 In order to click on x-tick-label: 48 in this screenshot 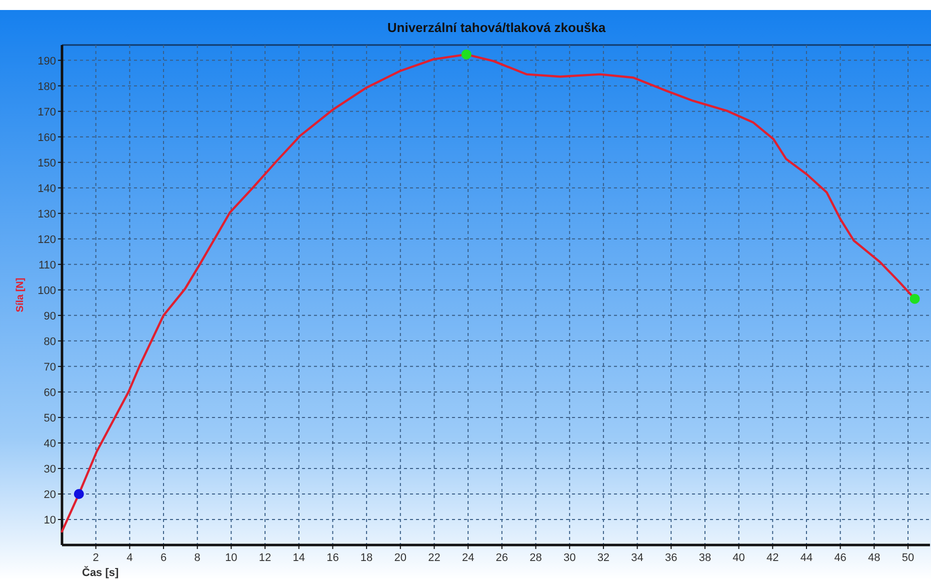, I will do `click(874, 558)`.